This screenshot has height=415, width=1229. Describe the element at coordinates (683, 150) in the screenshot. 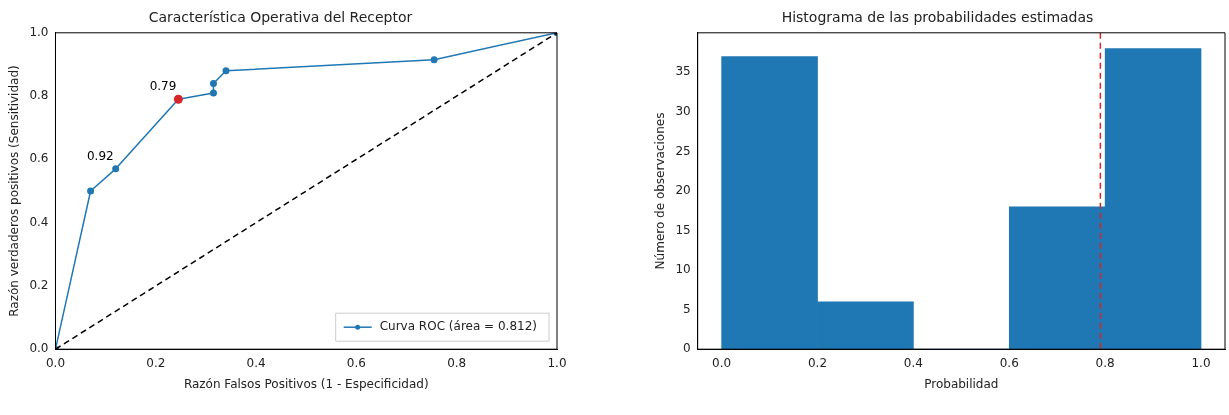

I see `y-tick-label: 25` at that location.